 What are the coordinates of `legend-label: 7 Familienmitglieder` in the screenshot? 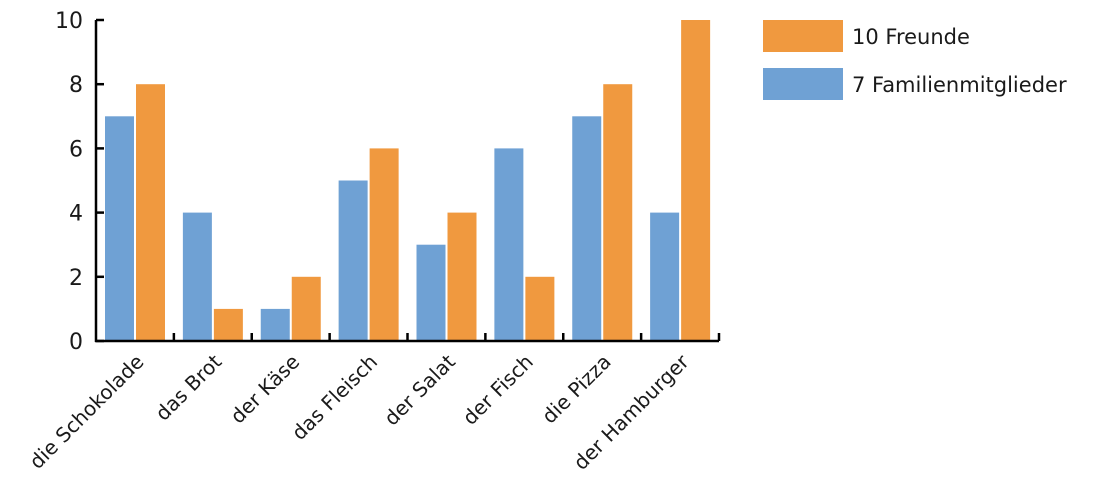 It's located at (959, 85).